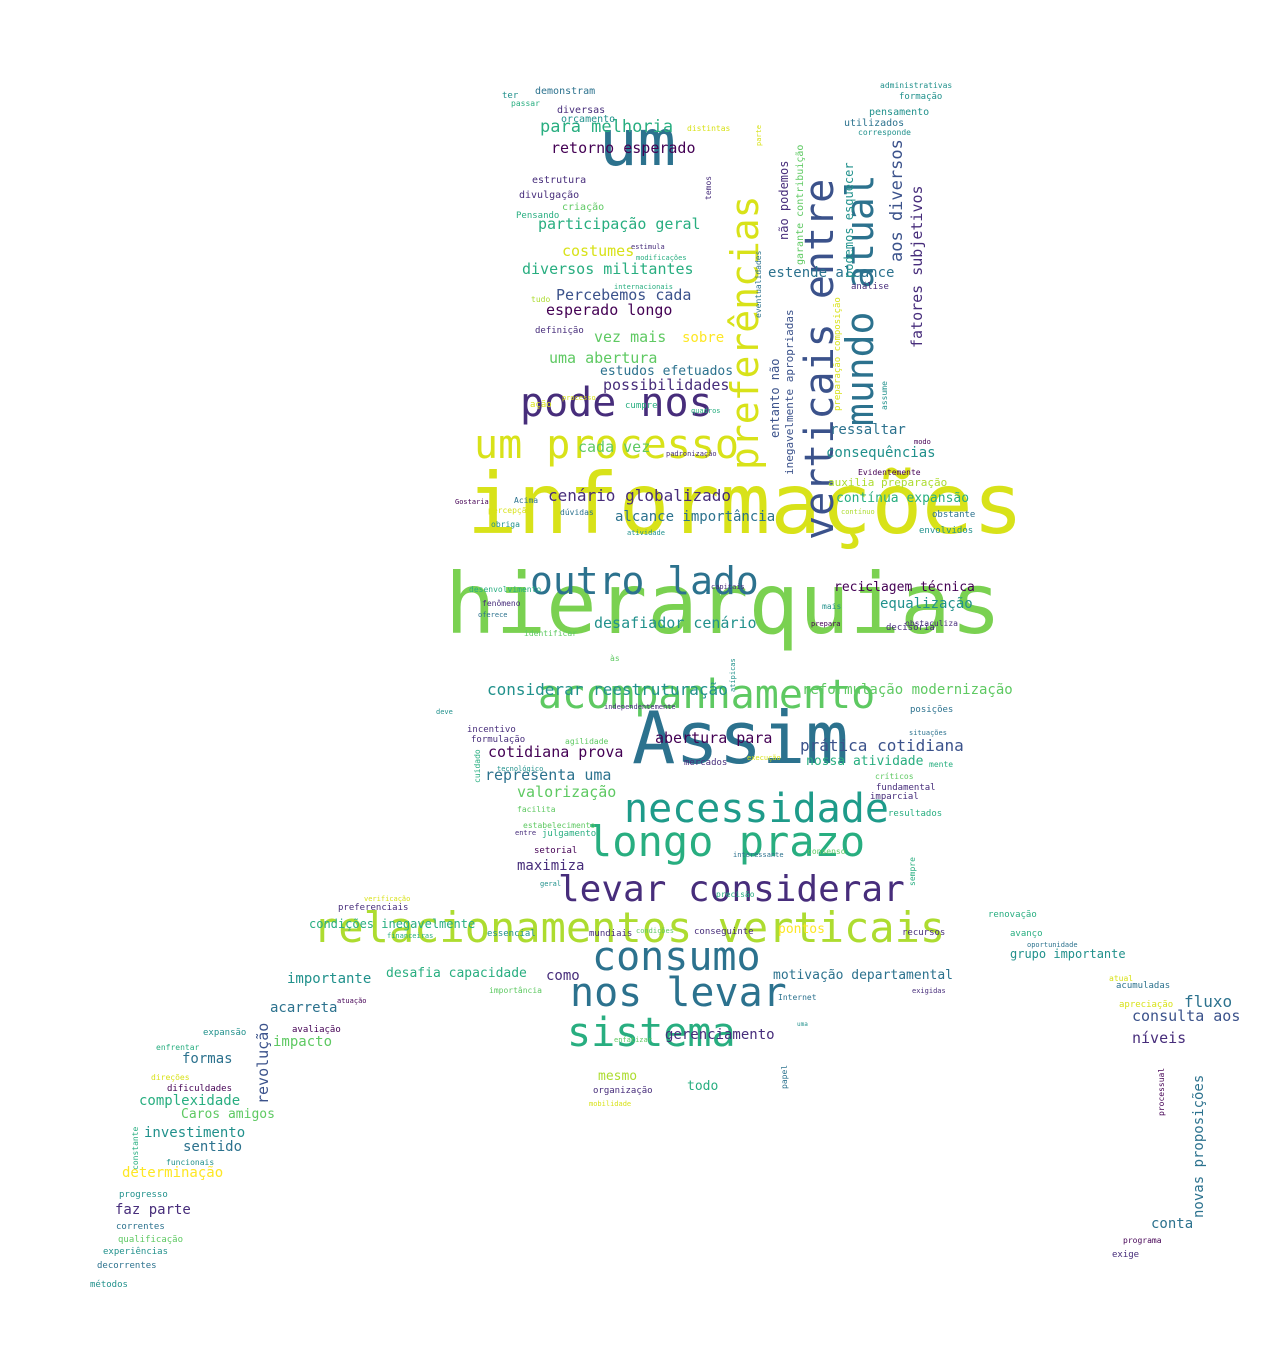 The width and height of the screenshot is (1284, 1350). I want to click on cloud-word: participação geral, so click(619, 224).